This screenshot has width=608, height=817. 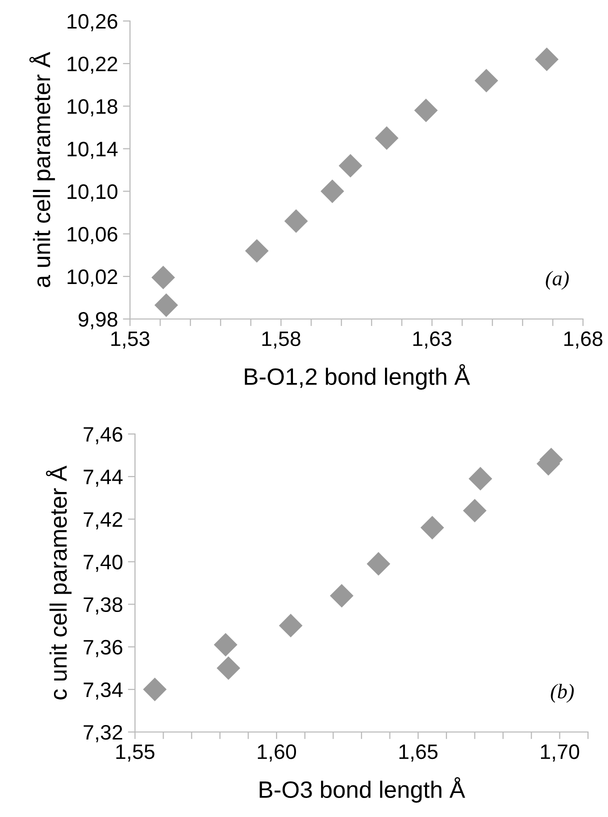 I want to click on y-tick-label: 7,32, so click(x=103, y=733).